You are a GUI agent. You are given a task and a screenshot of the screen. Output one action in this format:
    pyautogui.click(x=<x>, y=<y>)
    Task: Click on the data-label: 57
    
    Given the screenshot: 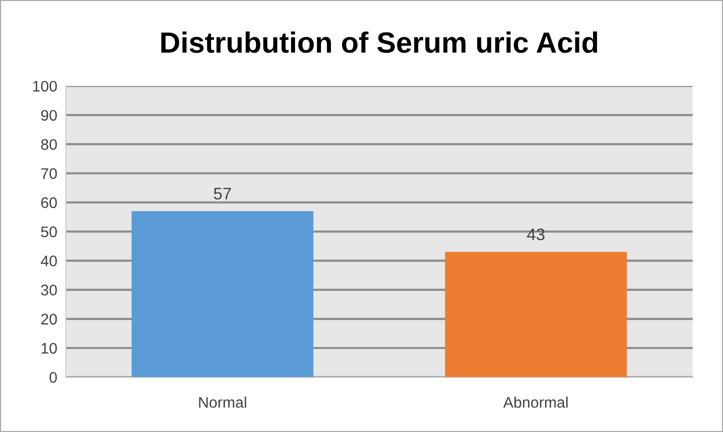 What is the action you would take?
    pyautogui.click(x=222, y=194)
    